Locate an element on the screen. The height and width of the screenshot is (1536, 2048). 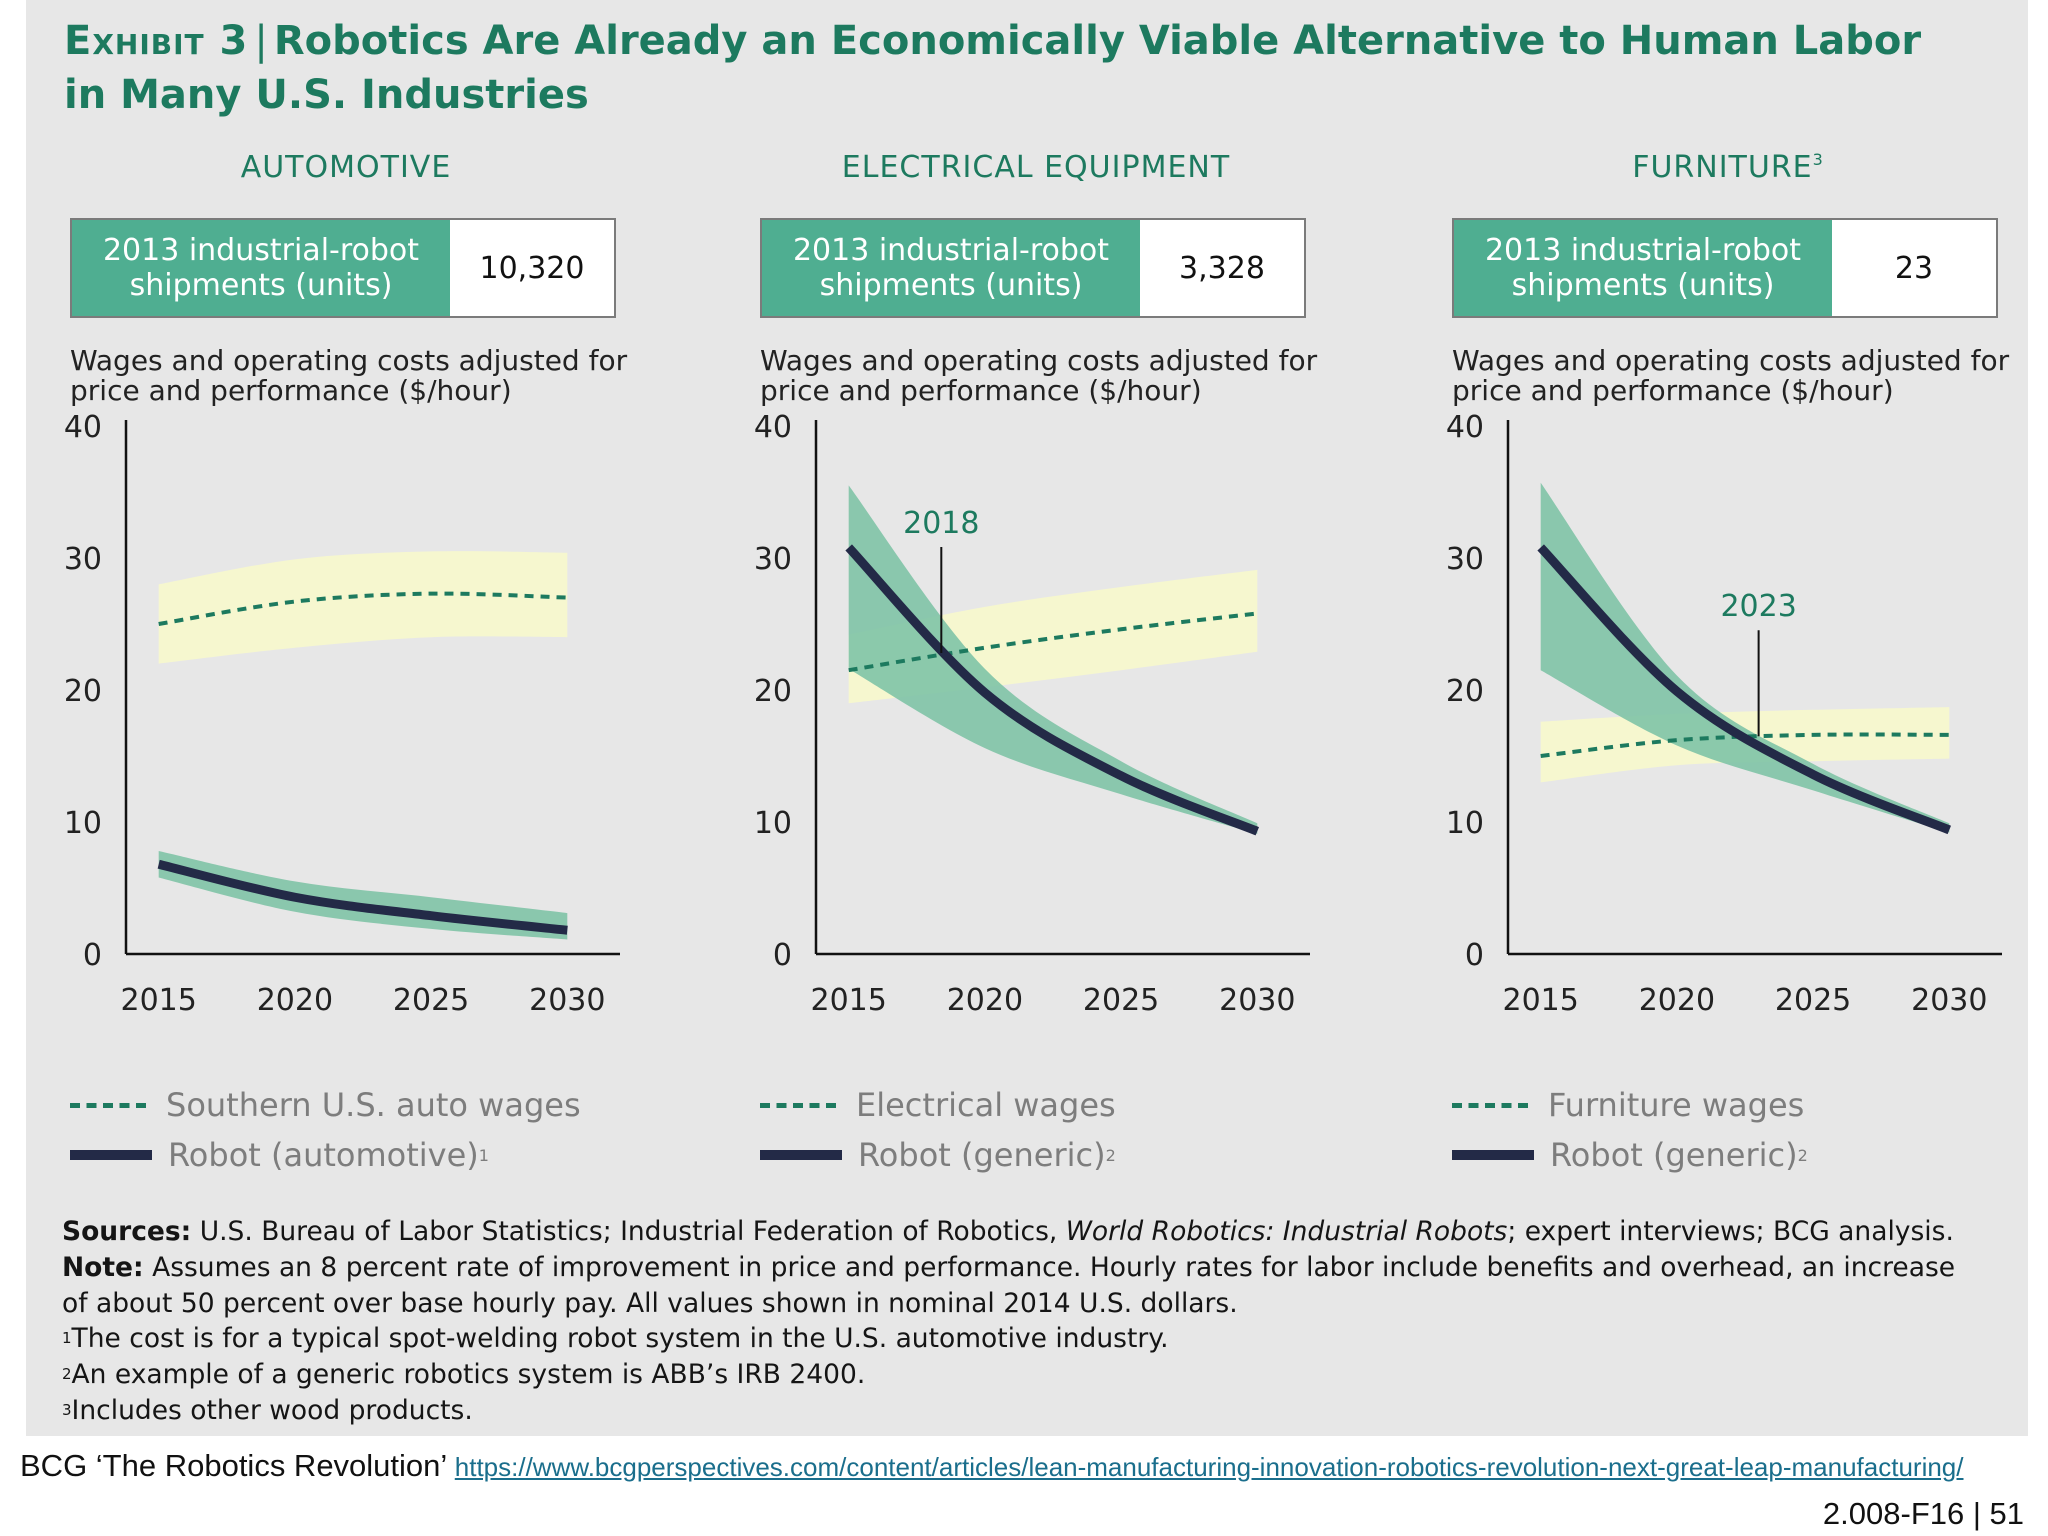
legend-footnote: 1 is located at coordinates (483, 1155).